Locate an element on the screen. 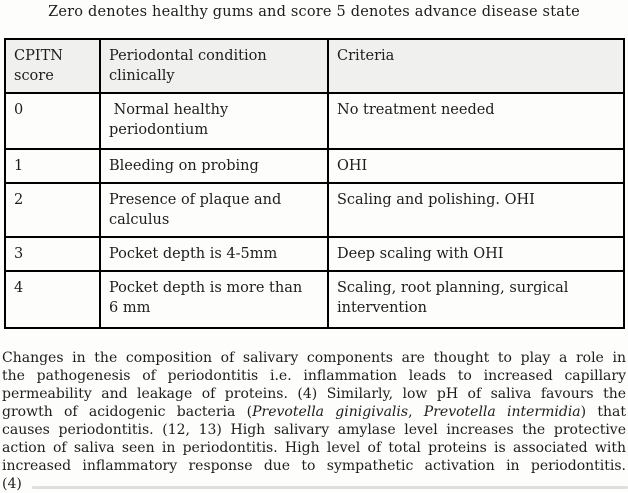 This screenshot has height=493, width=628. paragraph-text-segment: , is located at coordinates (416, 412).